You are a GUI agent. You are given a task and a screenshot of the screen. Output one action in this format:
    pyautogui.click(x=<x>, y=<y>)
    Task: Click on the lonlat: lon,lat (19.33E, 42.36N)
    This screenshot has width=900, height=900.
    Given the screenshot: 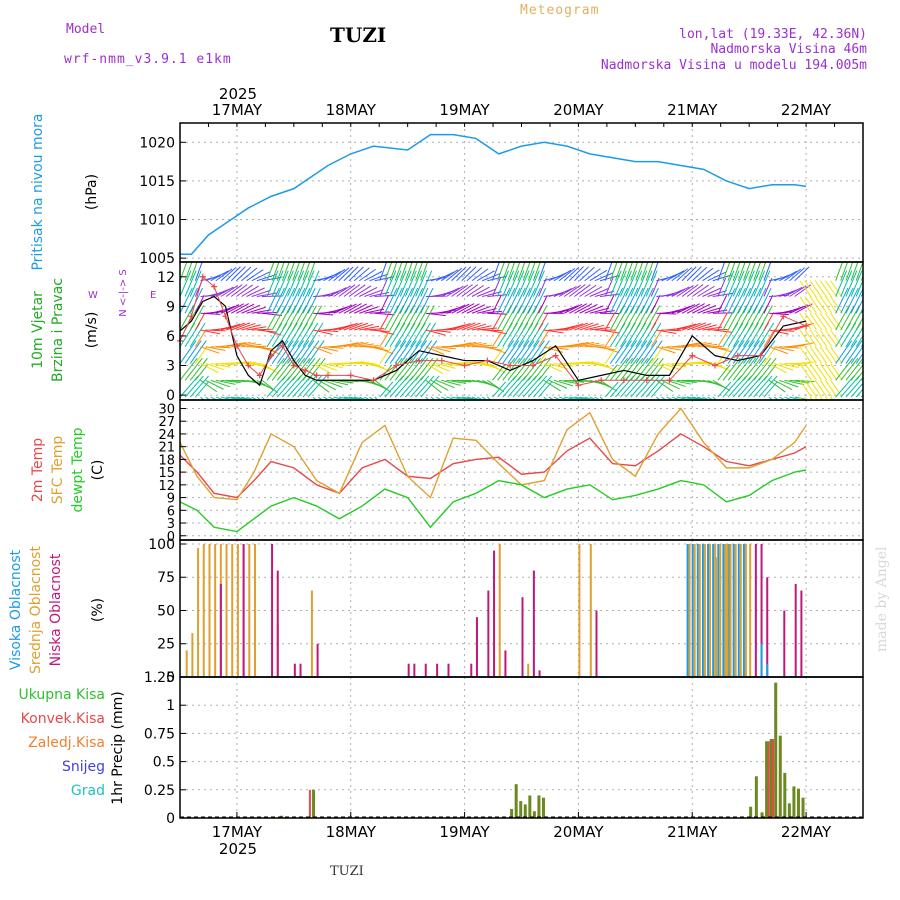 What is the action you would take?
    pyautogui.click(x=773, y=34)
    